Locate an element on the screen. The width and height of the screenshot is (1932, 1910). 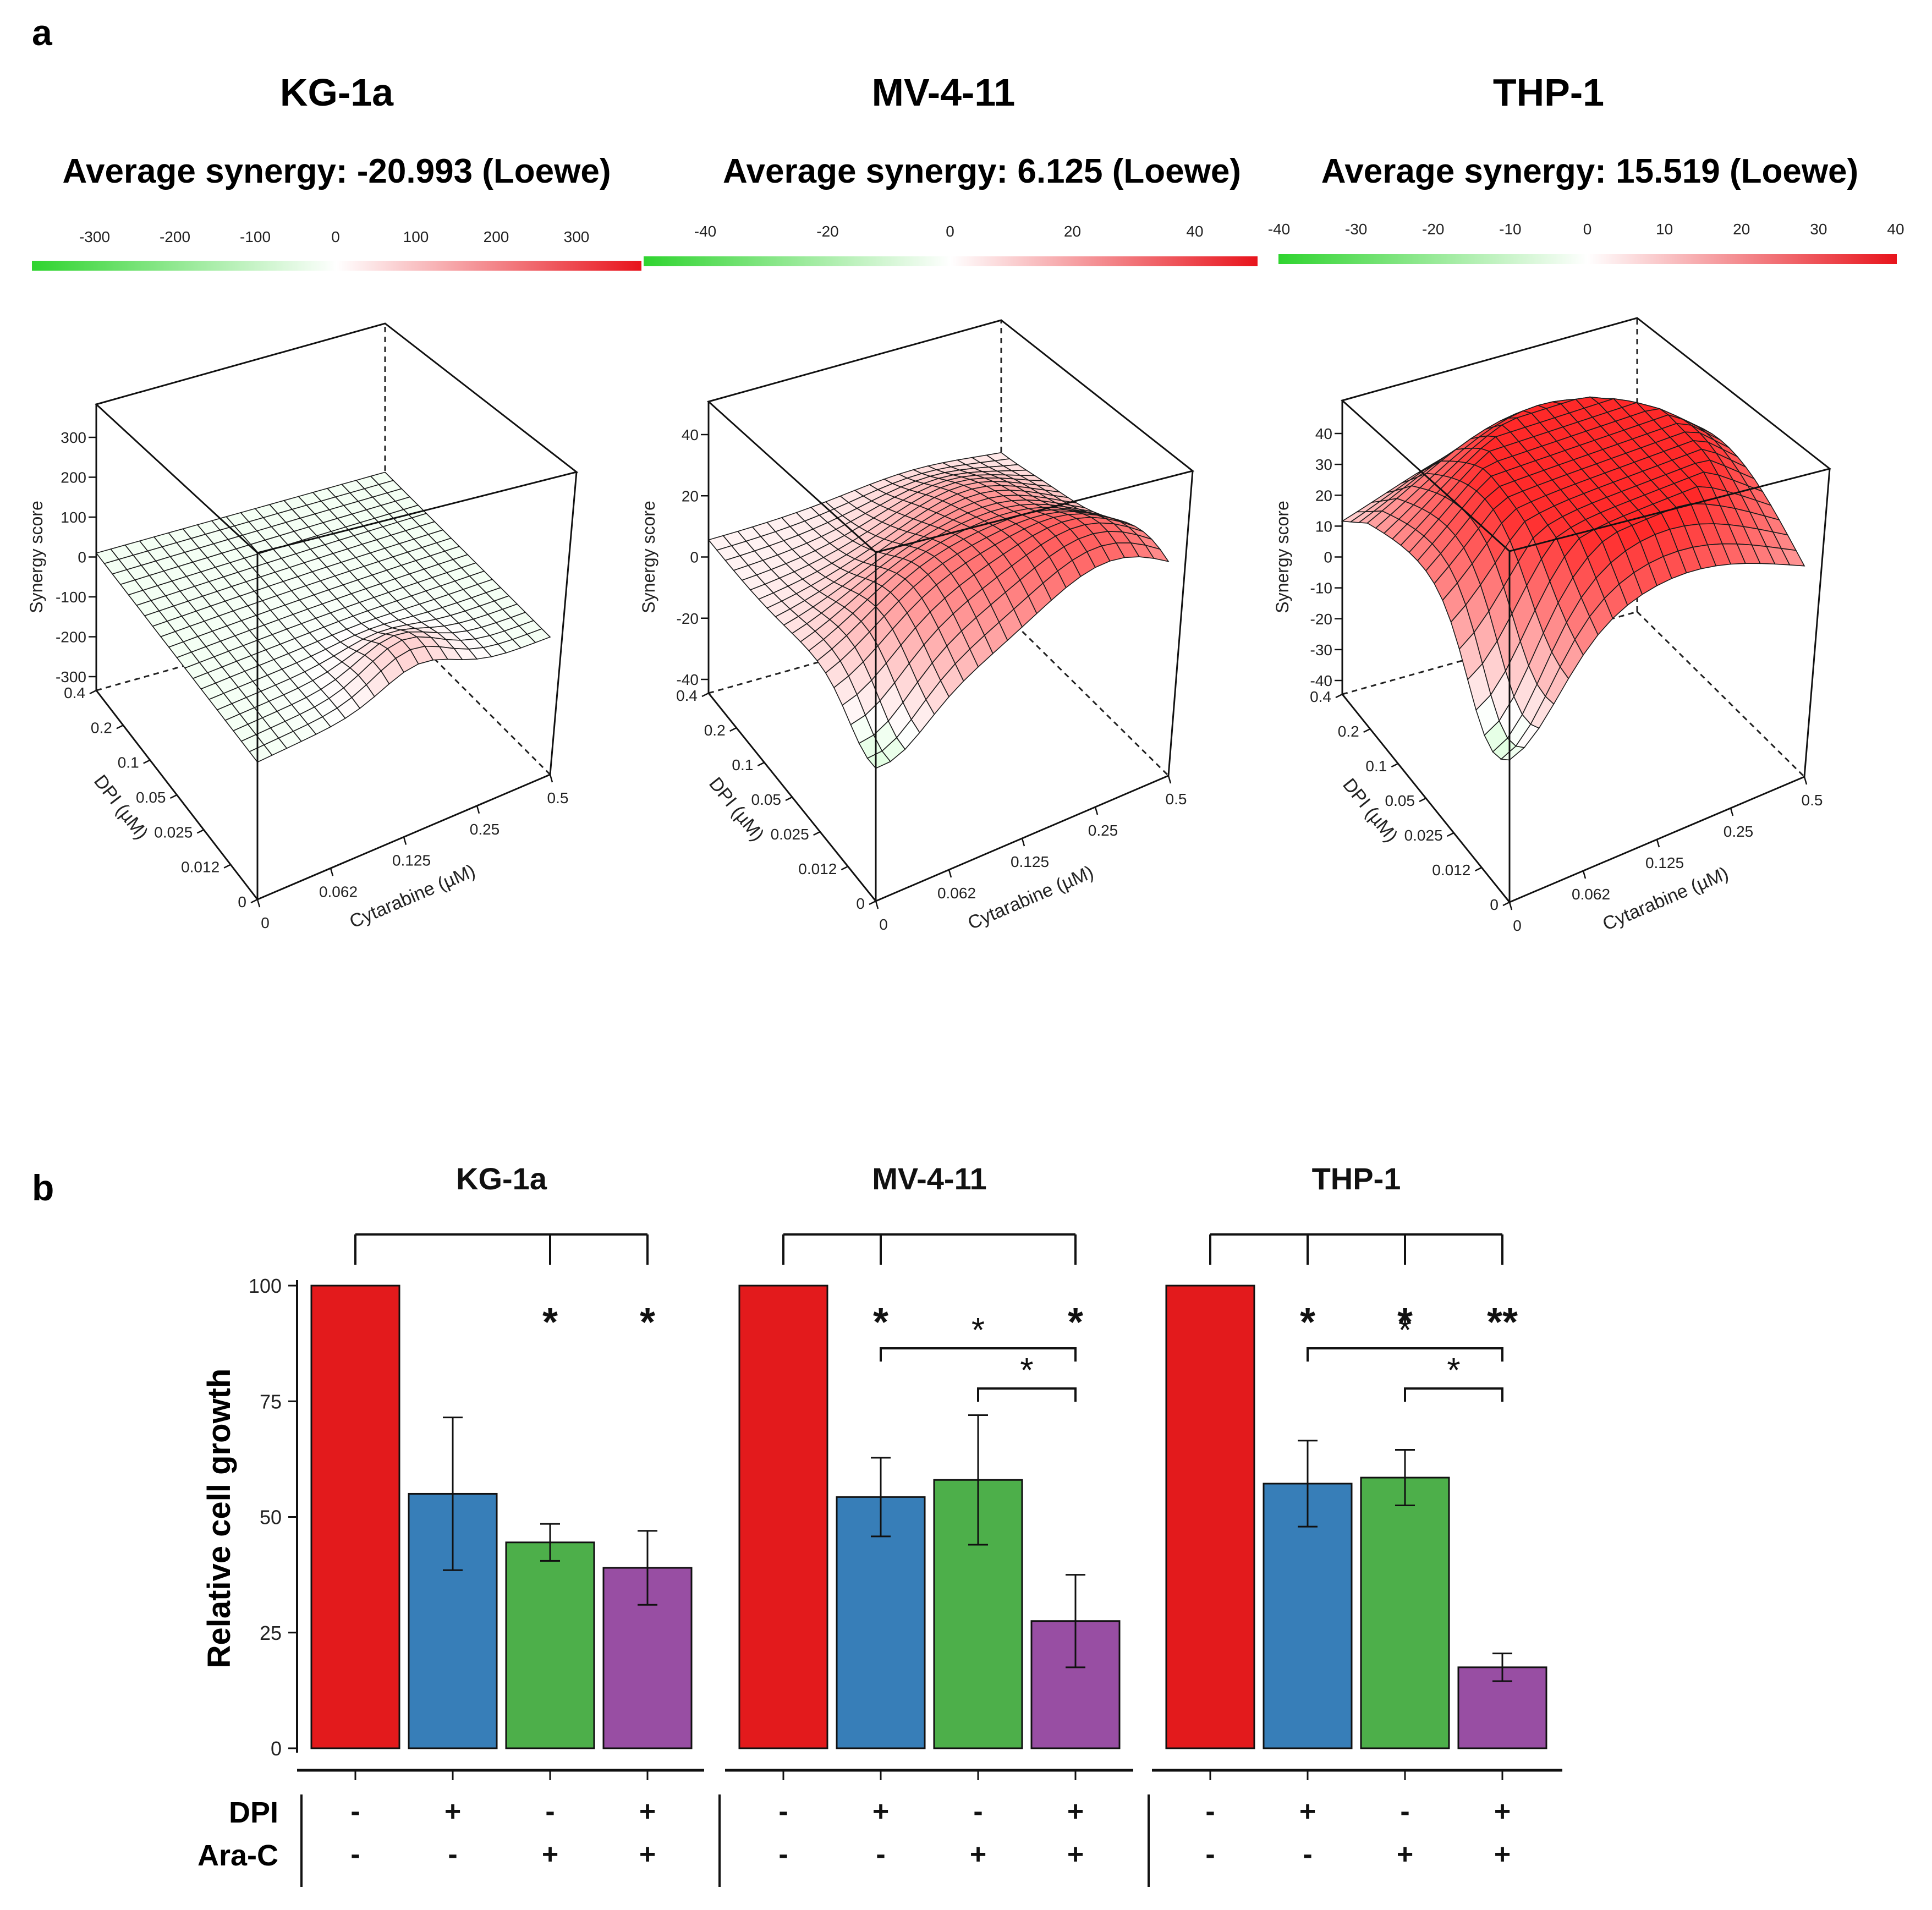
dpi-tick-label: 0.012 is located at coordinates (817, 868).